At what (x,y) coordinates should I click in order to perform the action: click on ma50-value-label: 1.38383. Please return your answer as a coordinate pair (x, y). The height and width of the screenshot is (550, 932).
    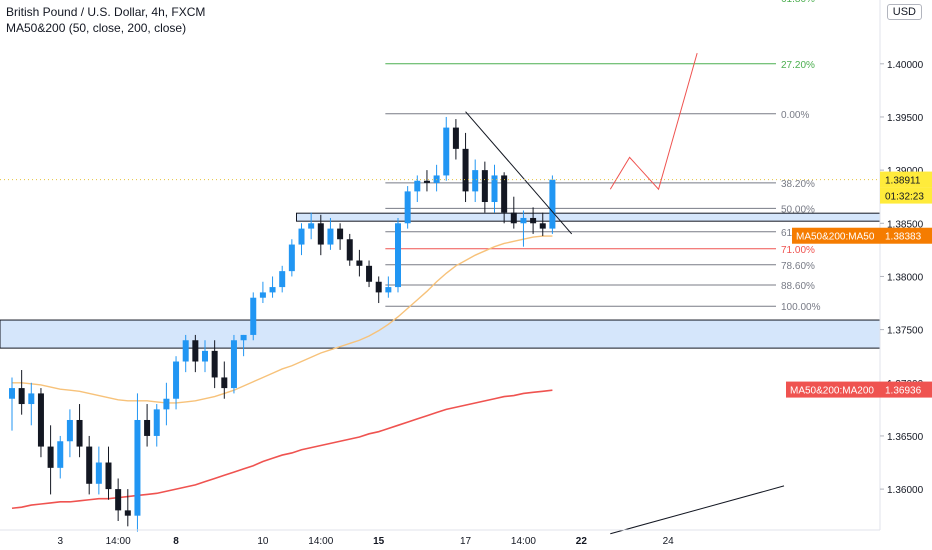
    Looking at the image, I should click on (903, 237).